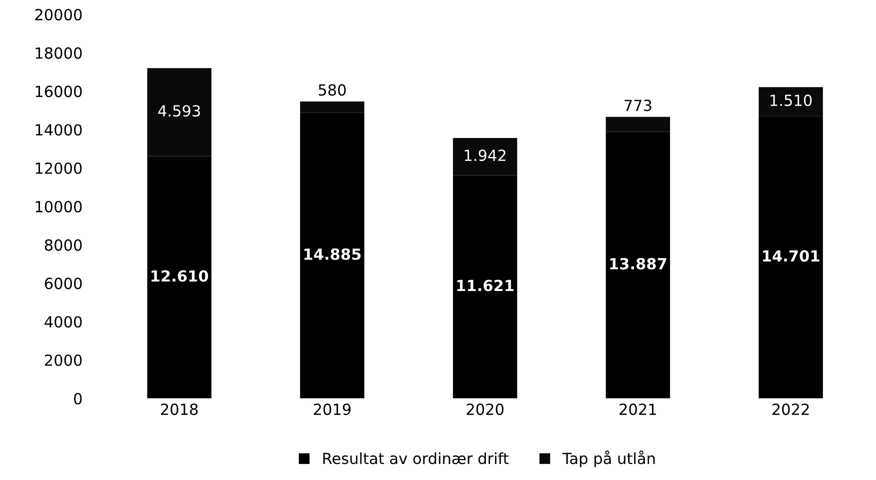 The height and width of the screenshot is (480, 876). Describe the element at coordinates (791, 256) in the screenshot. I see `data-label: 14.701` at that location.